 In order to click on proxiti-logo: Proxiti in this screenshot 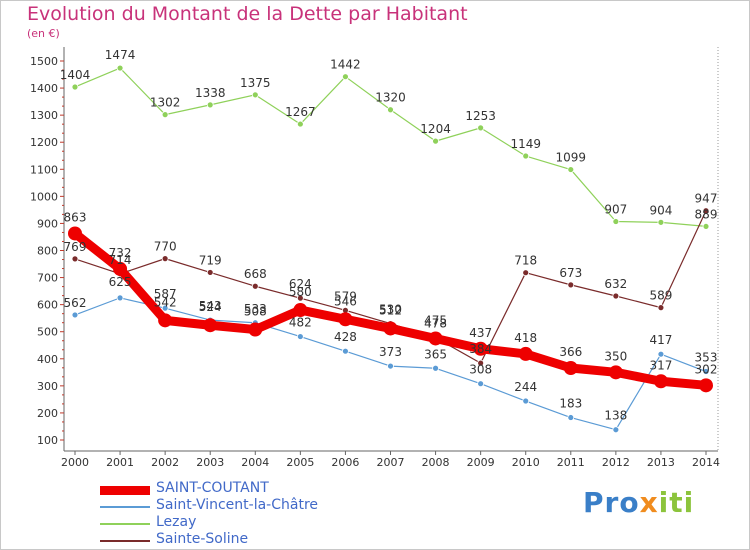, I will do `click(638, 502)`.